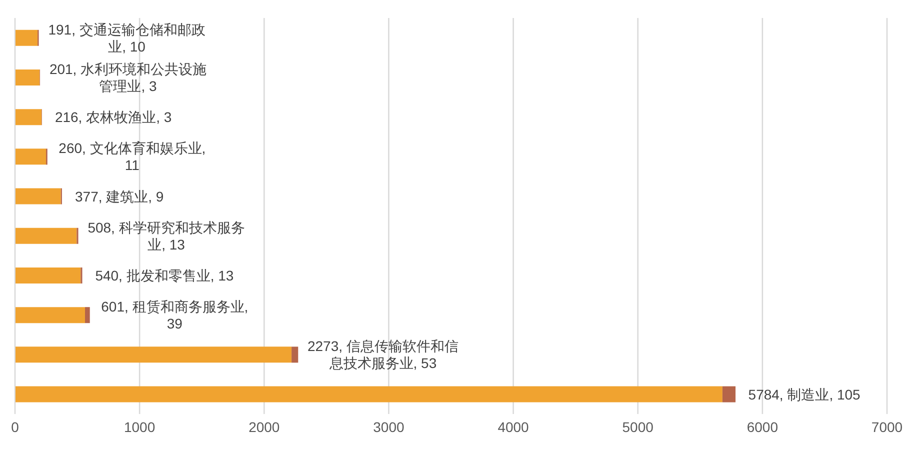 The image size is (913, 462). What do you see at coordinates (388, 426) in the screenshot?
I see `x-tick-label: 3000` at bounding box center [388, 426].